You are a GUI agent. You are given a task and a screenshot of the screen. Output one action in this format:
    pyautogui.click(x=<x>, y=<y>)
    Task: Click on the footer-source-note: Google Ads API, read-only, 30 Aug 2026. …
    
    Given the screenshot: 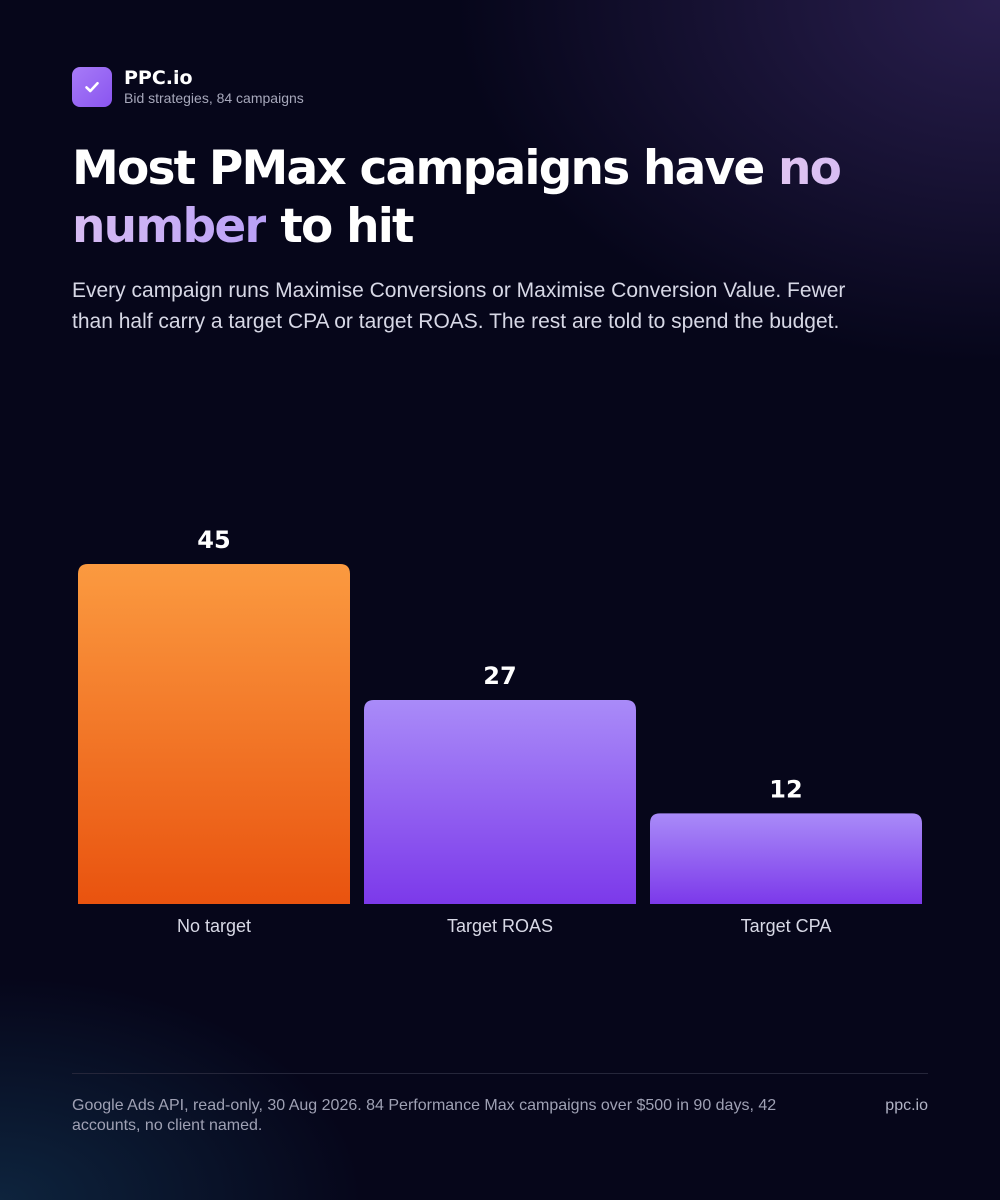 What is the action you would take?
    pyautogui.click(x=424, y=1115)
    